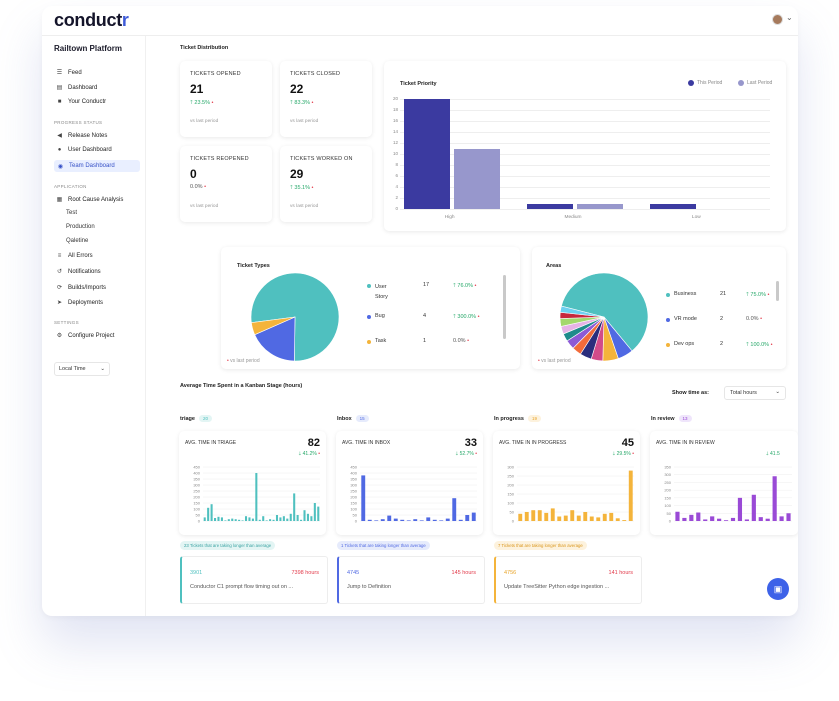  Describe the element at coordinates (82, 369) in the screenshot. I see `time-zone-select: Local Time ⌄` at that location.